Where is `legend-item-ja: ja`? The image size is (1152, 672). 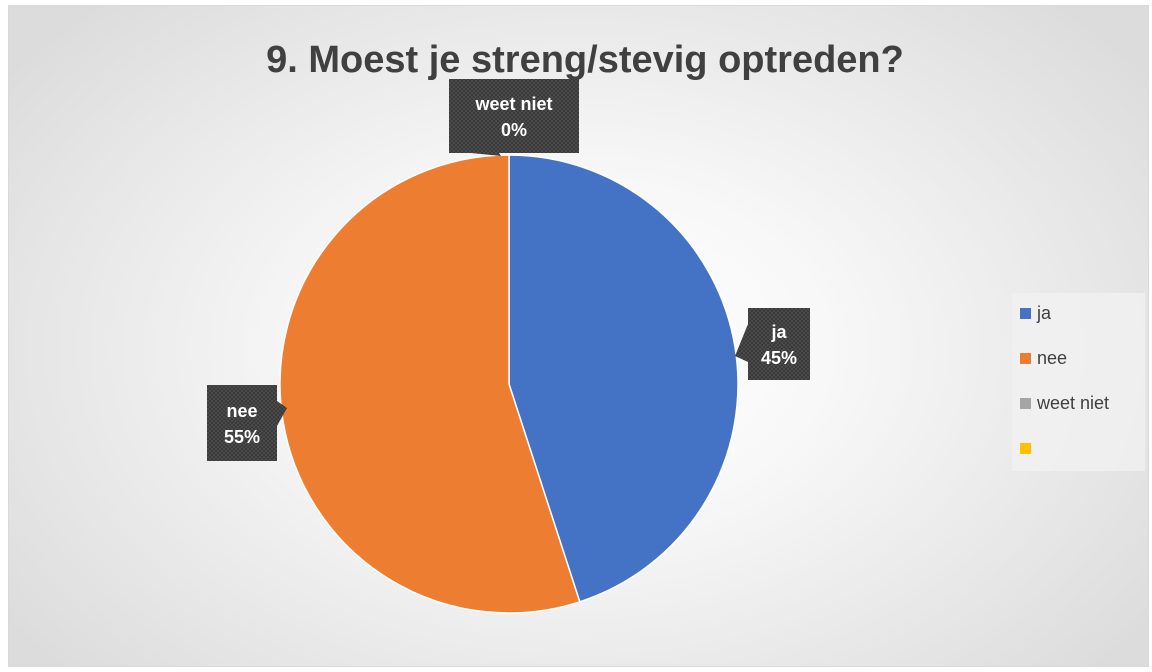
legend-item-ja: ja is located at coordinates (1036, 313).